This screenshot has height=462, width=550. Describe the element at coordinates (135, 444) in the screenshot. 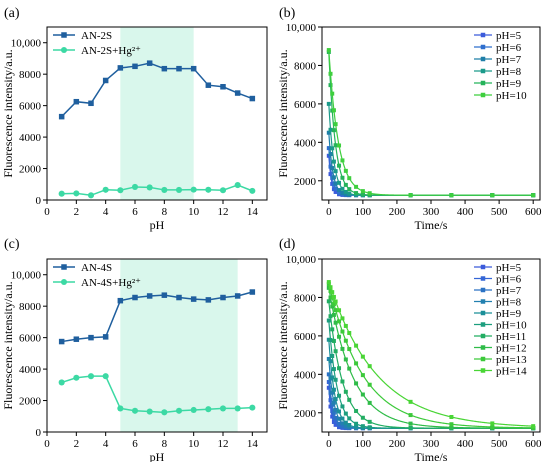

I see `x-tick-label: 6` at that location.